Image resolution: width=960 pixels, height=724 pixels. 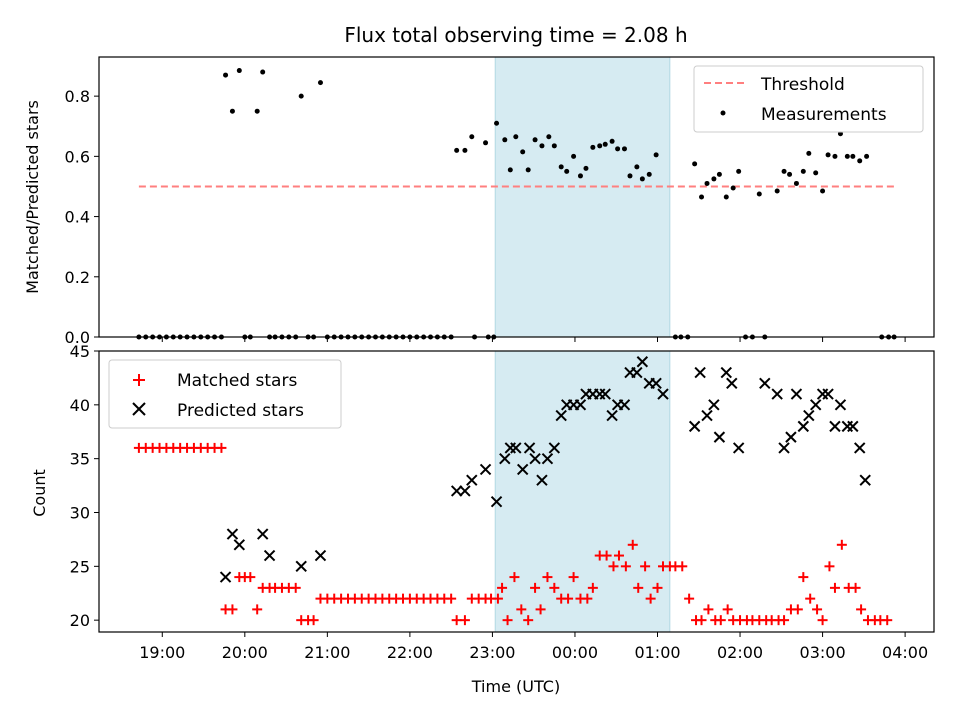 What do you see at coordinates (740, 652) in the screenshot?
I see `count-xtick-label: 02:00` at bounding box center [740, 652].